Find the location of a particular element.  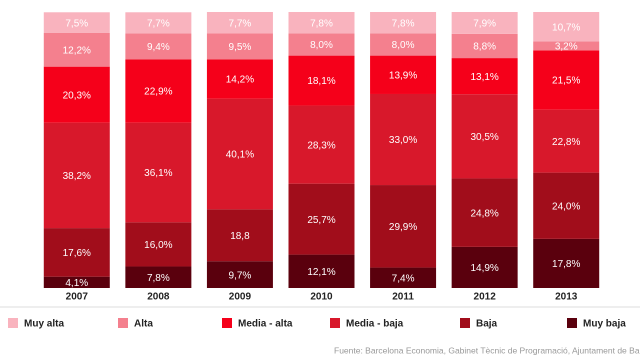

value-label: 9,7% is located at coordinates (240, 275).